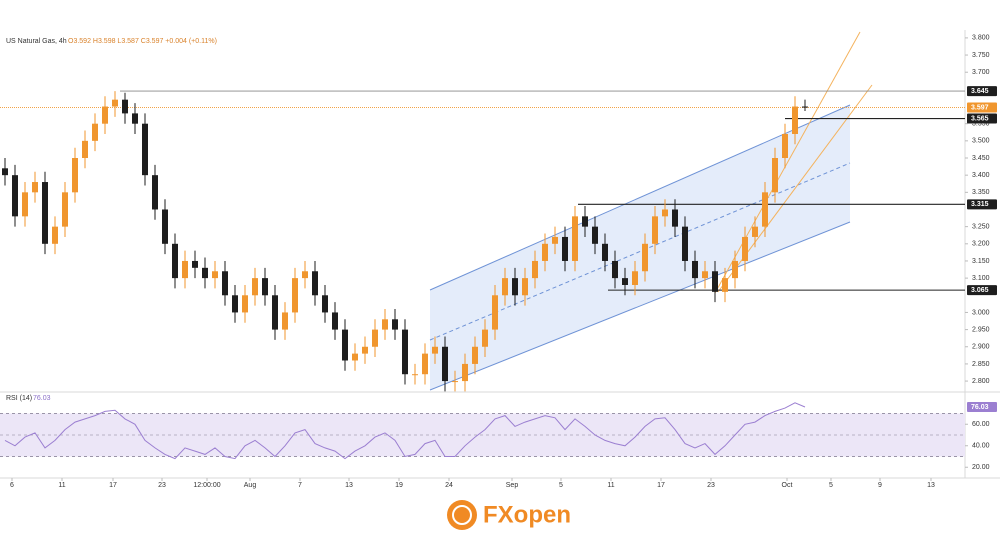 The image size is (1000, 554). I want to click on symbol-title: US Natural Gas, 4h, so click(36, 41).